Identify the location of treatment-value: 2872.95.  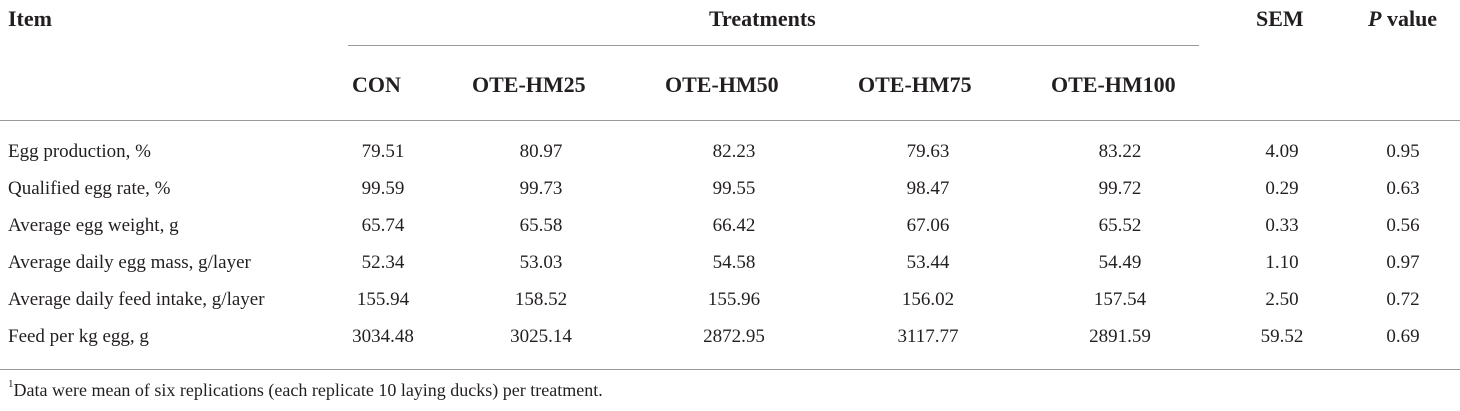
(734, 336).